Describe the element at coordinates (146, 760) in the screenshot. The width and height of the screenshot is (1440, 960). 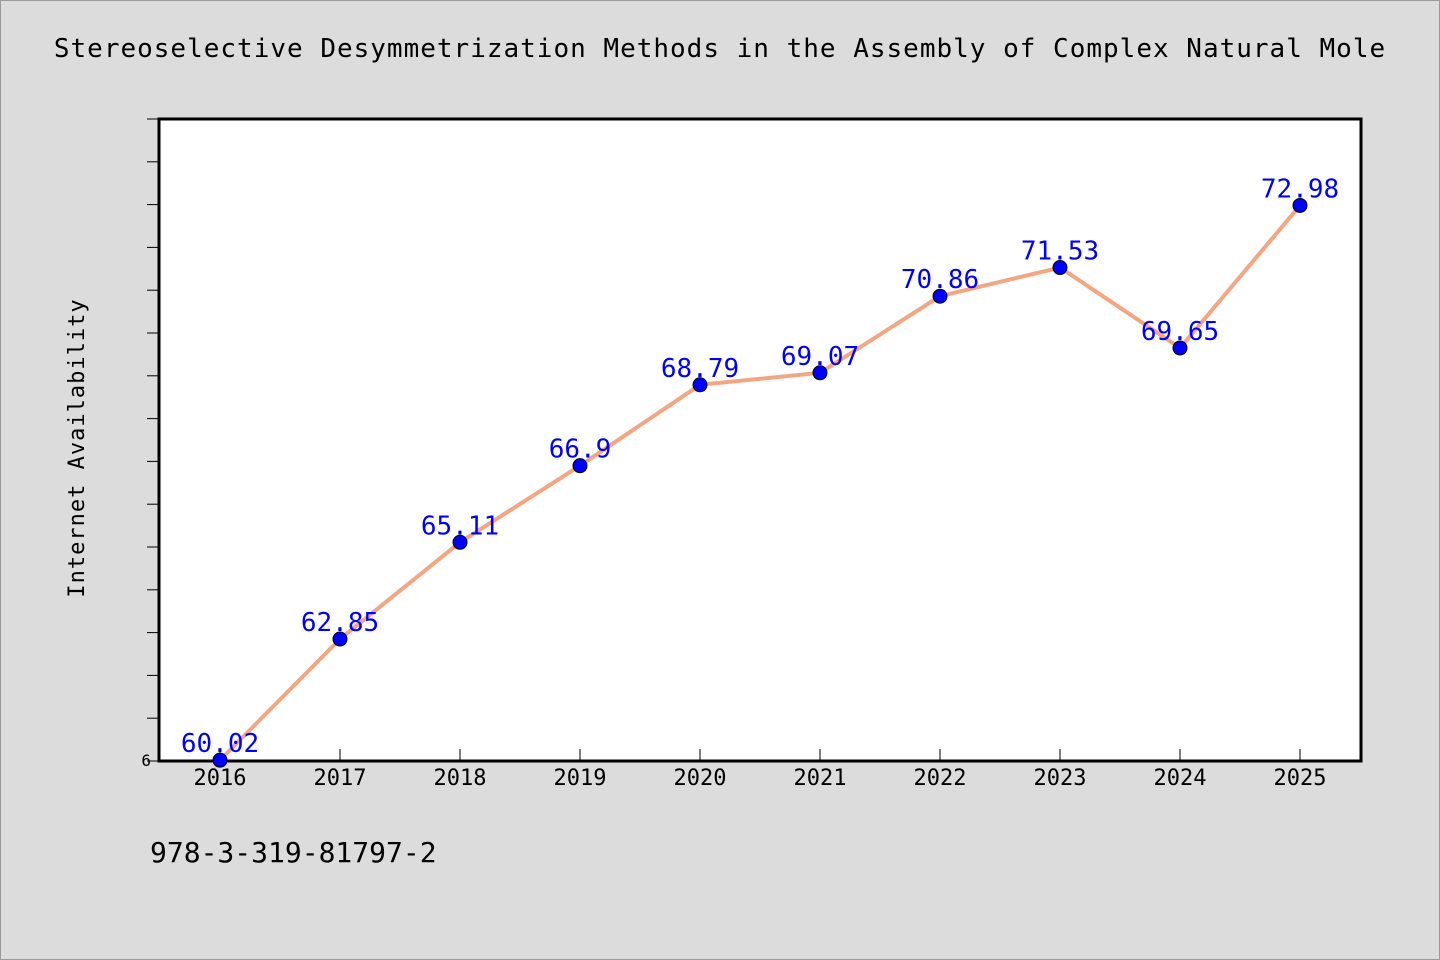
I see `y-tick-label: 6` at that location.